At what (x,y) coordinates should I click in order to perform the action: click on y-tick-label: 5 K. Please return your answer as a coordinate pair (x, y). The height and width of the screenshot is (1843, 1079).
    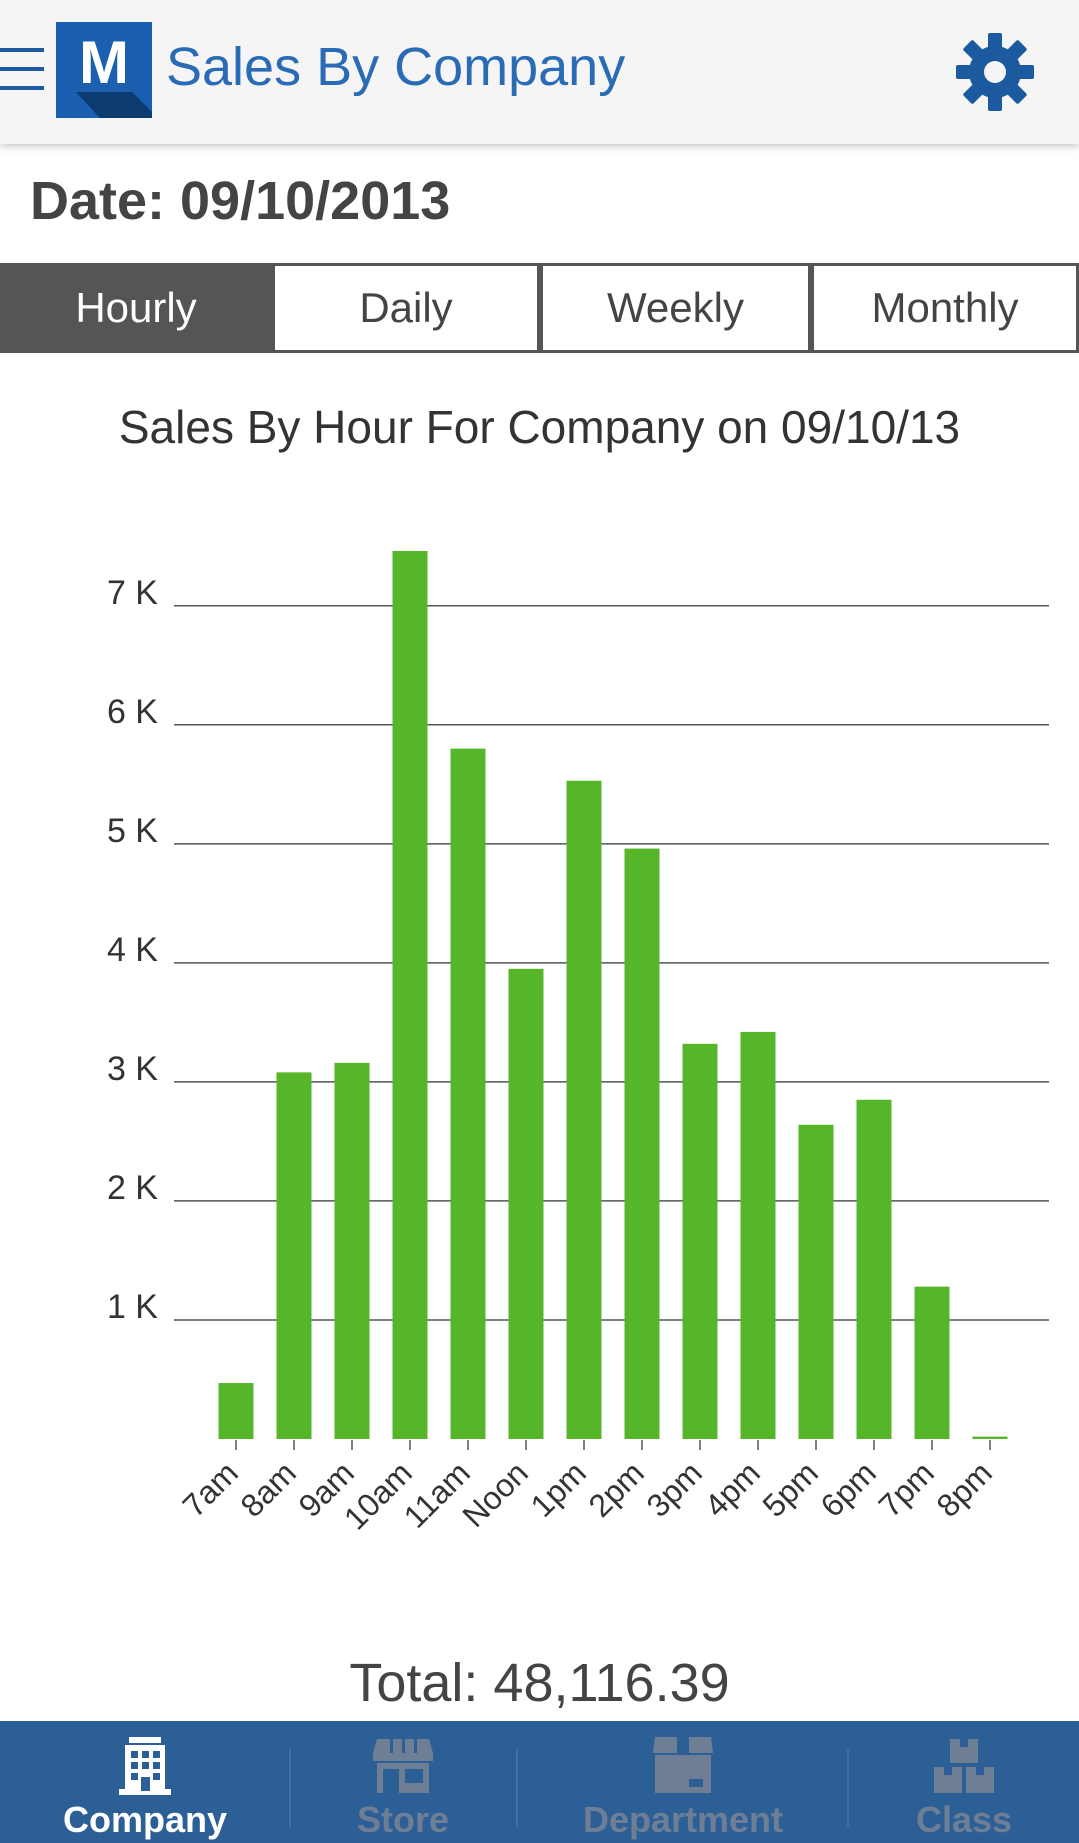
    Looking at the image, I should click on (132, 831).